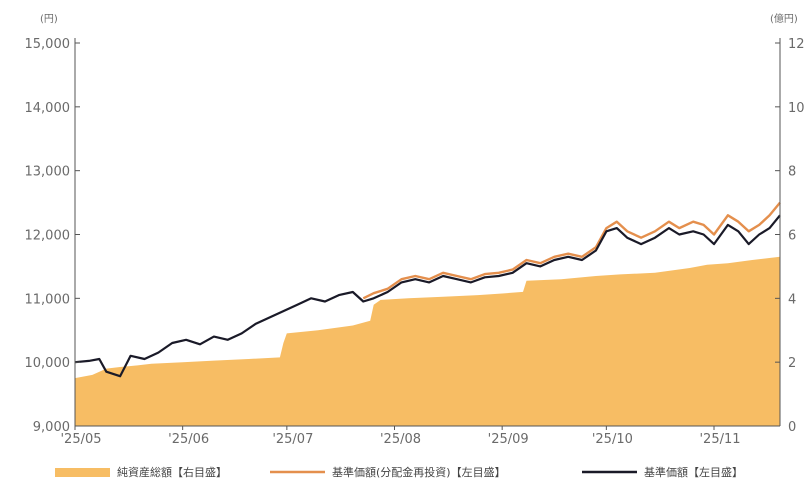 The width and height of the screenshot is (812, 491). Describe the element at coordinates (796, 44) in the screenshot. I see `right-tick-label: 12` at that location.